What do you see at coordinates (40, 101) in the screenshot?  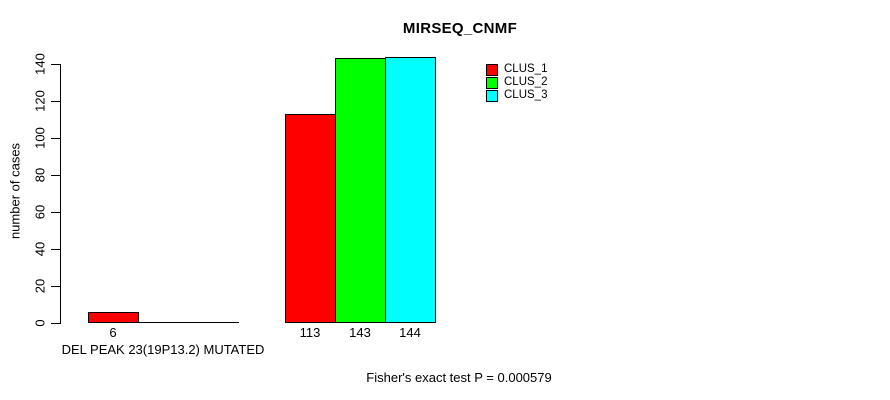 I see `y-axis-tick-label: 120` at bounding box center [40, 101].